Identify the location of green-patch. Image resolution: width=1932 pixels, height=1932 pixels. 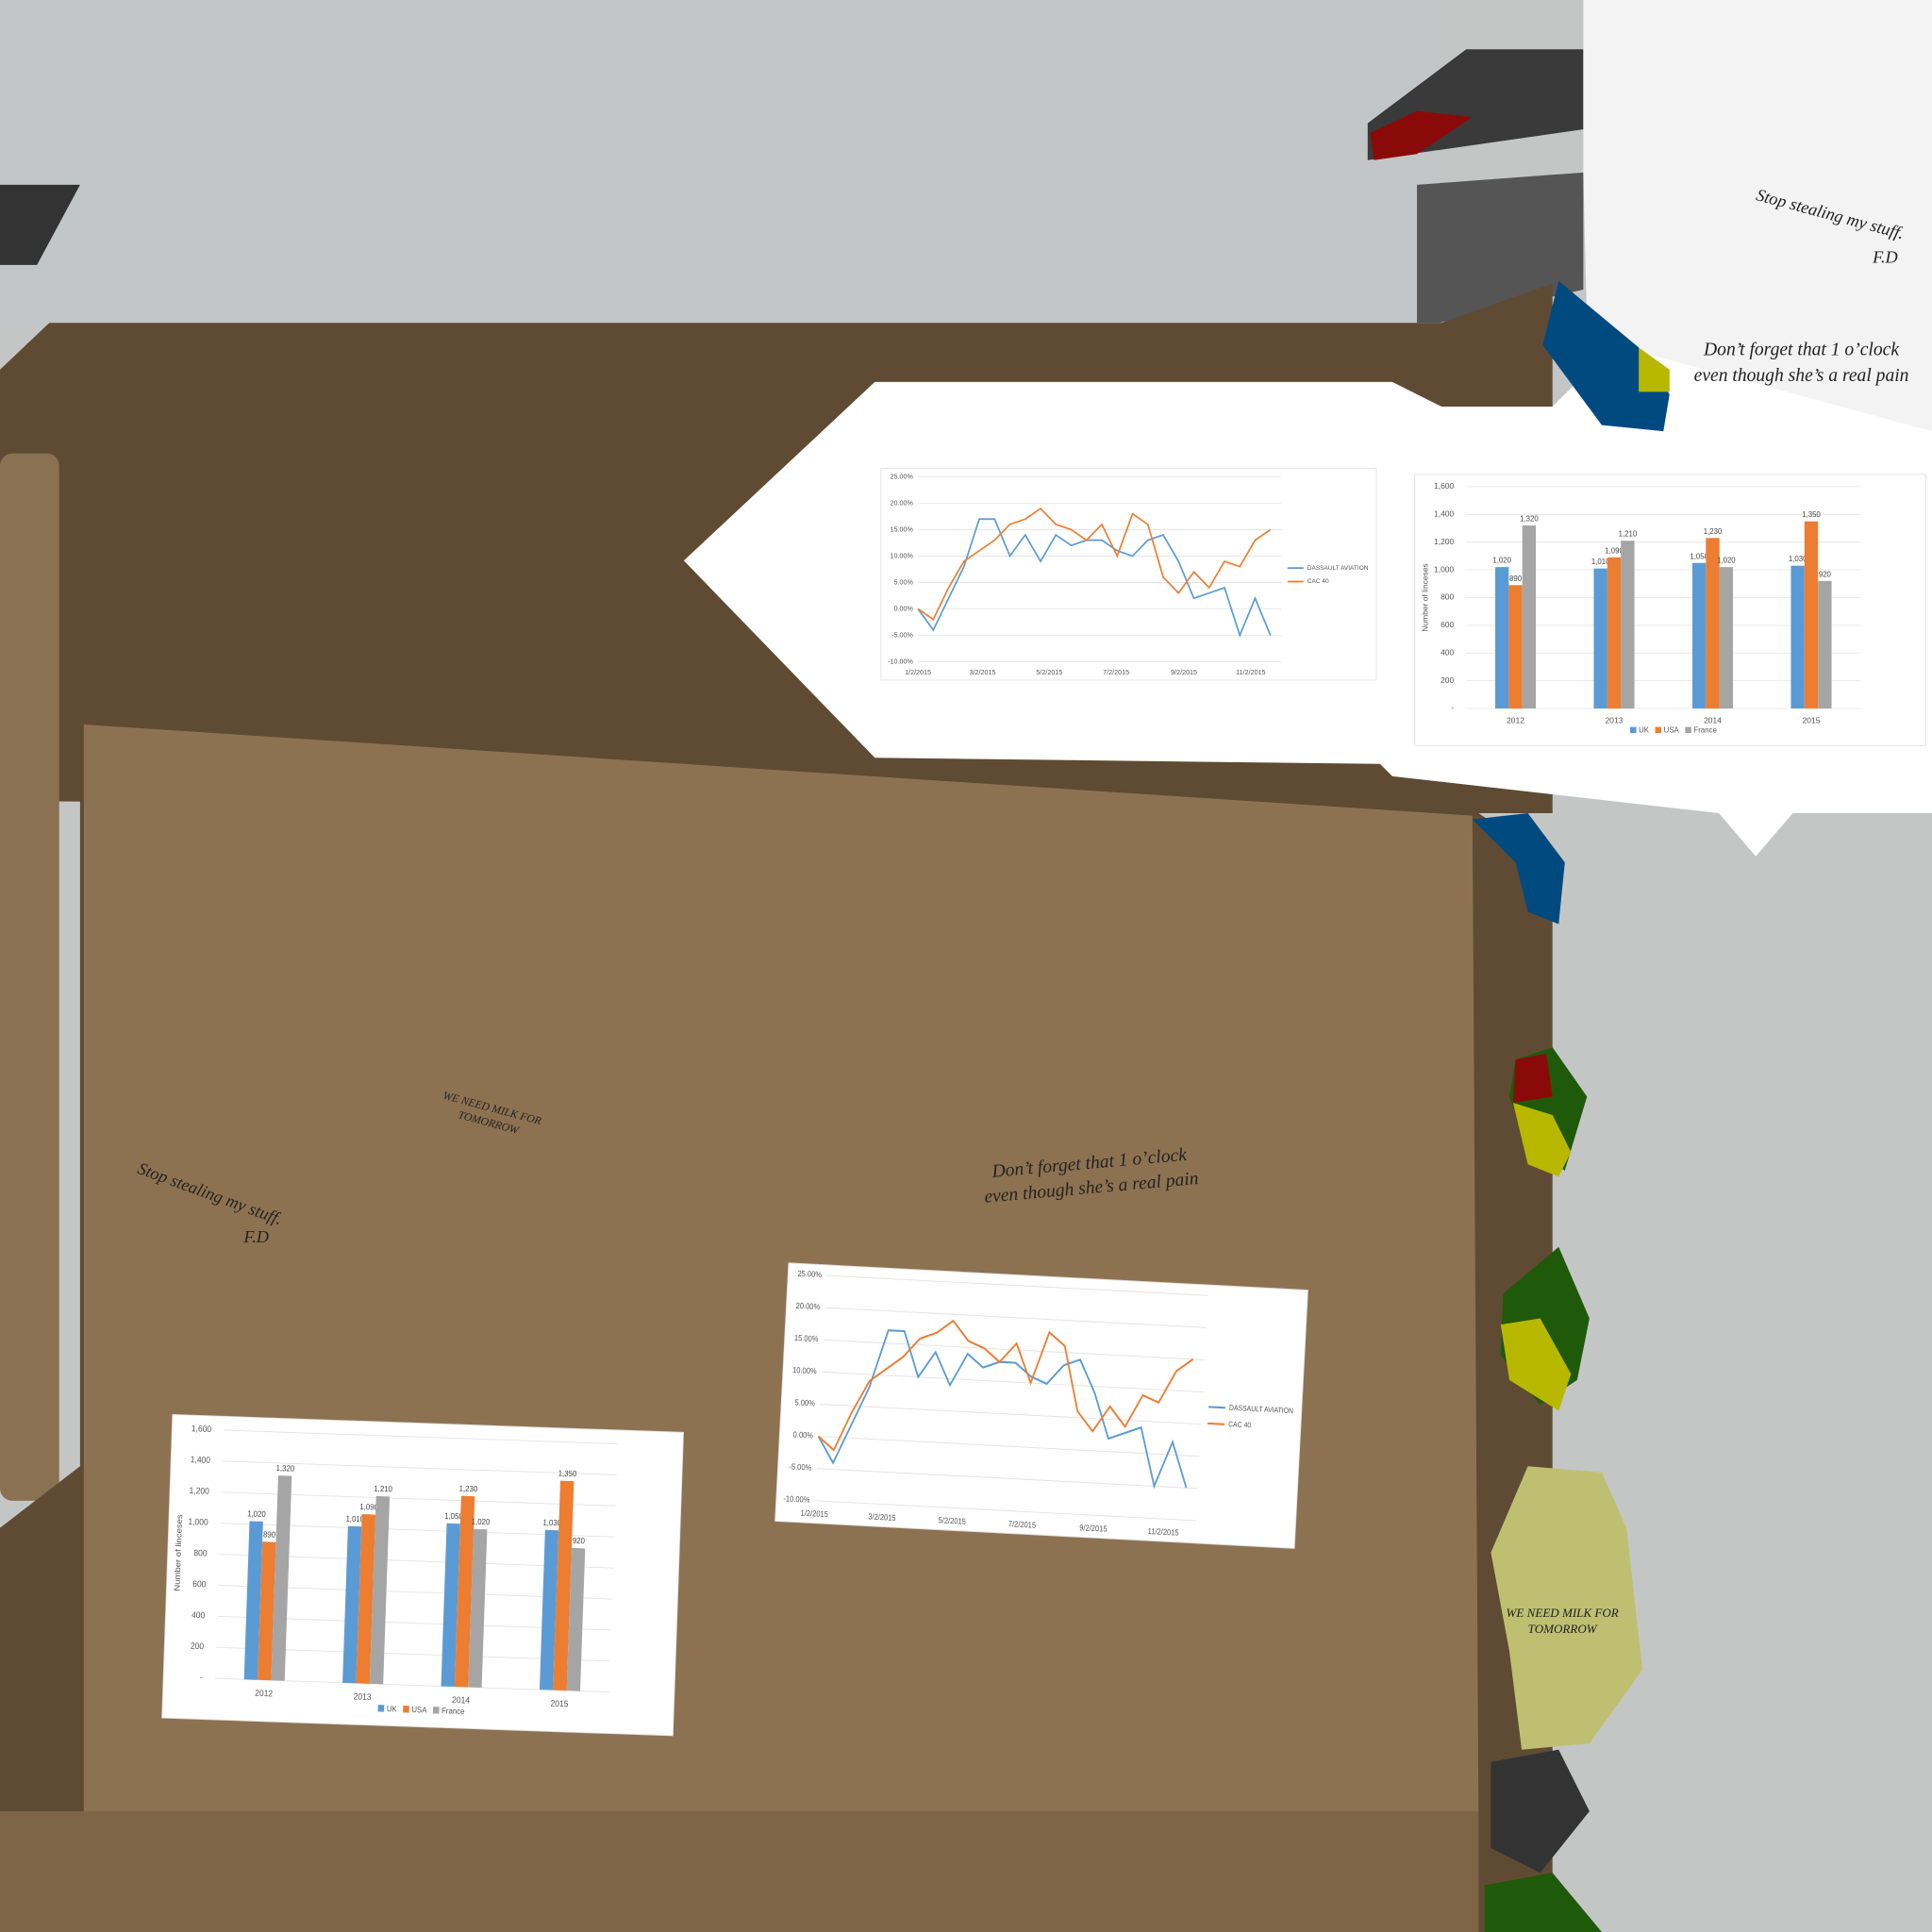
(1543, 1903).